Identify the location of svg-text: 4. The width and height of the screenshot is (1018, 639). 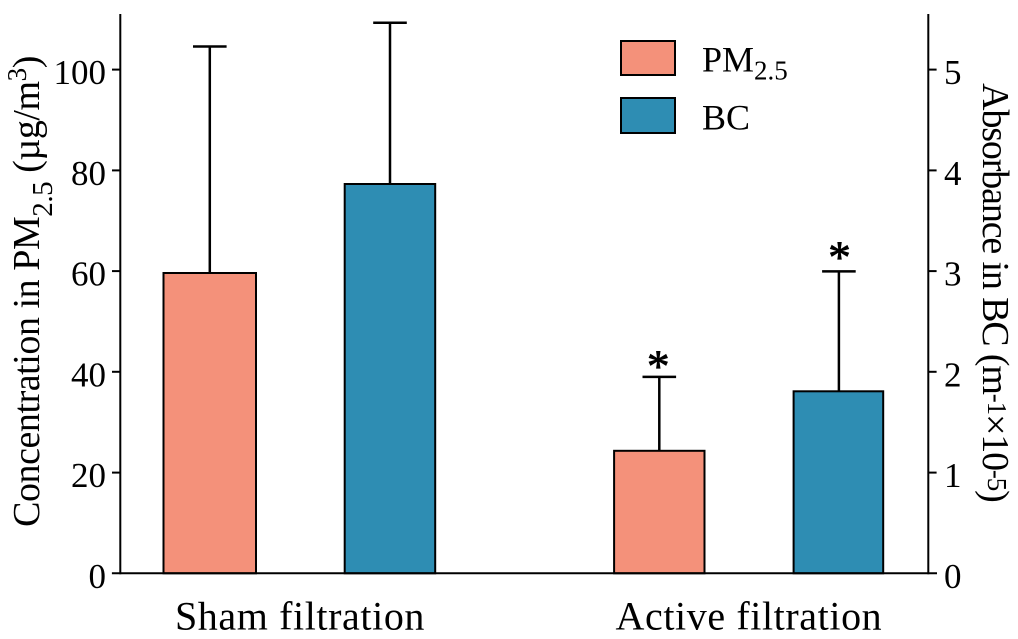
(953, 173).